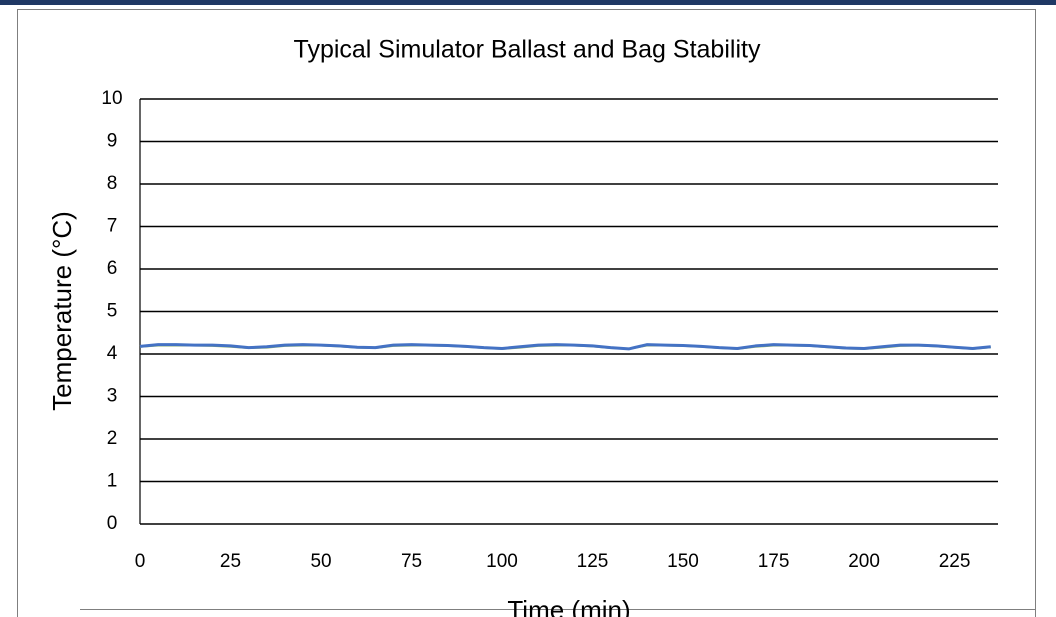 This screenshot has width=1056, height=617. Describe the element at coordinates (774, 561) in the screenshot. I see `x-tick-label: 175` at that location.